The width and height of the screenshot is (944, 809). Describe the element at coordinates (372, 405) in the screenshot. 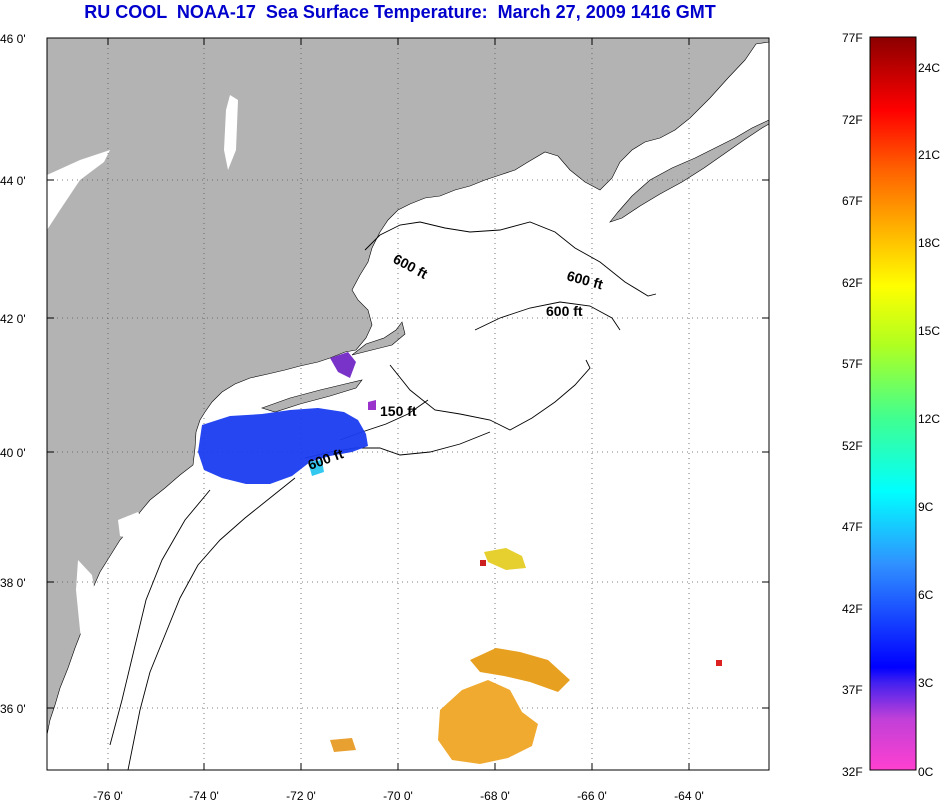

I see `sst-purple-speck` at that location.